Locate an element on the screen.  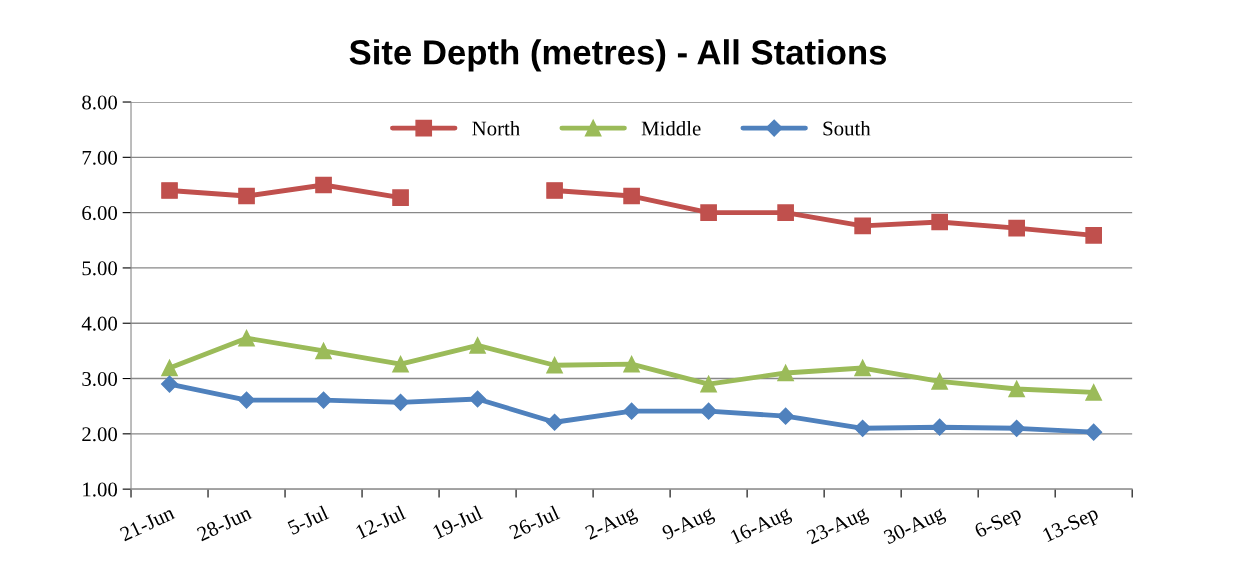
x-tick-label: 5-Jul is located at coordinates (308, 520).